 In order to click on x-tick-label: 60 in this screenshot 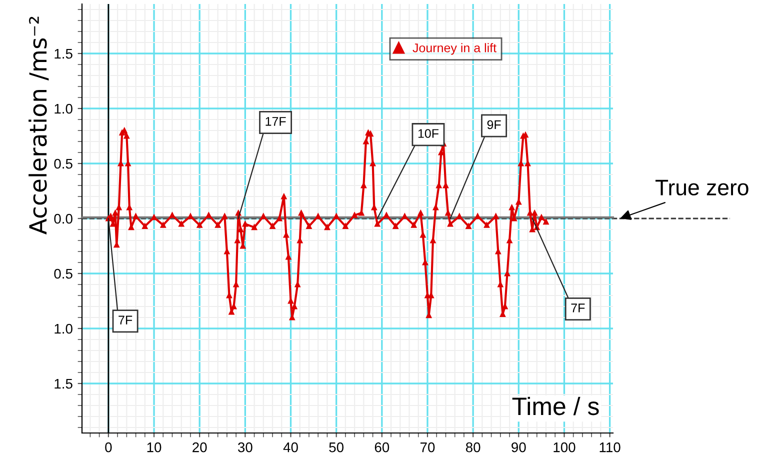, I will do `click(382, 447)`.